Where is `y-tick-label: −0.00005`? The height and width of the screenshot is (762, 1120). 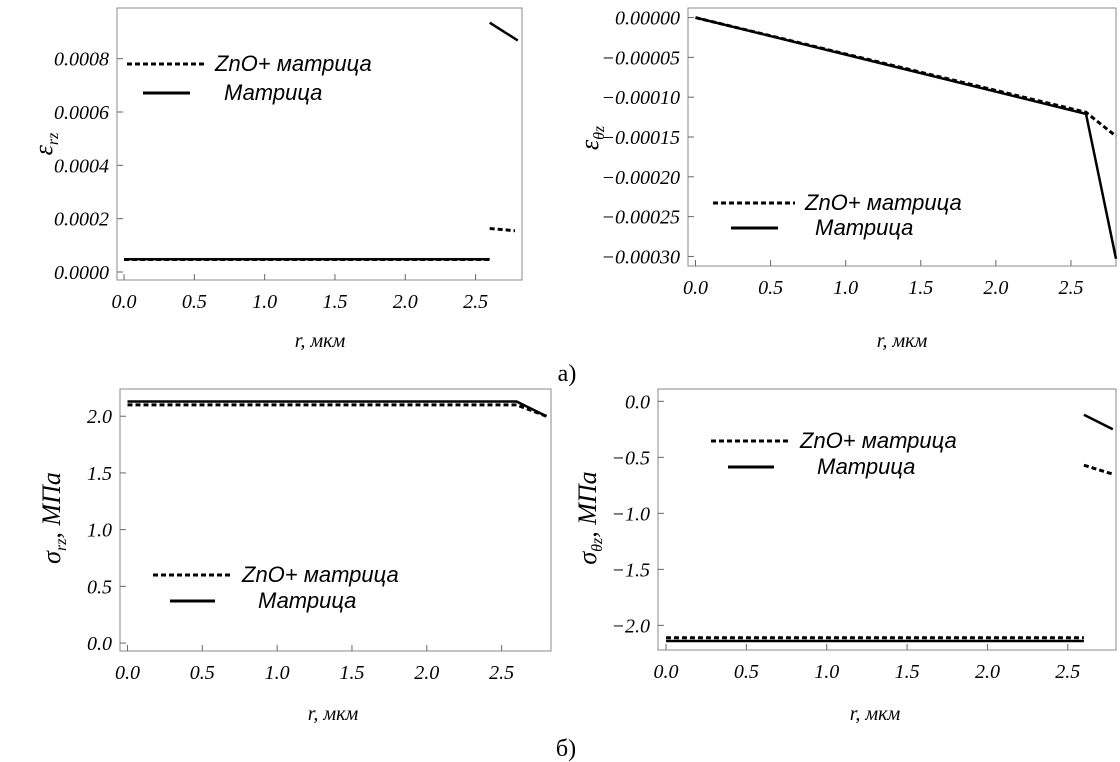
y-tick-label: −0.00005 is located at coordinates (641, 58).